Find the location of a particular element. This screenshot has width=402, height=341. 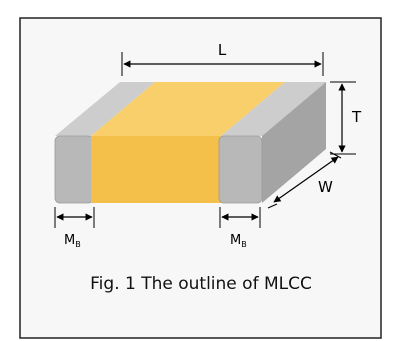

width-dimension-arrow is located at coordinates (306, 179).